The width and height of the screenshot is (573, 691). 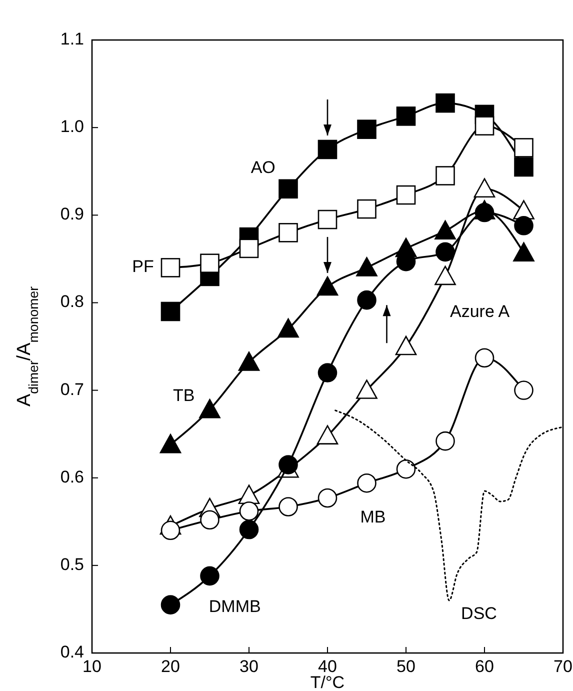 I want to click on y-tick-label: 1.0, so click(x=72, y=126).